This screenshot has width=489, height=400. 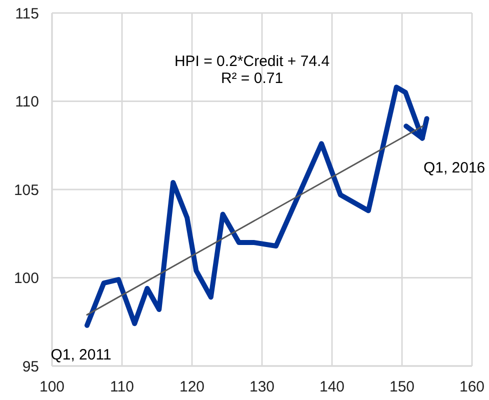 I want to click on y-tick-label: 105, so click(x=26, y=190).